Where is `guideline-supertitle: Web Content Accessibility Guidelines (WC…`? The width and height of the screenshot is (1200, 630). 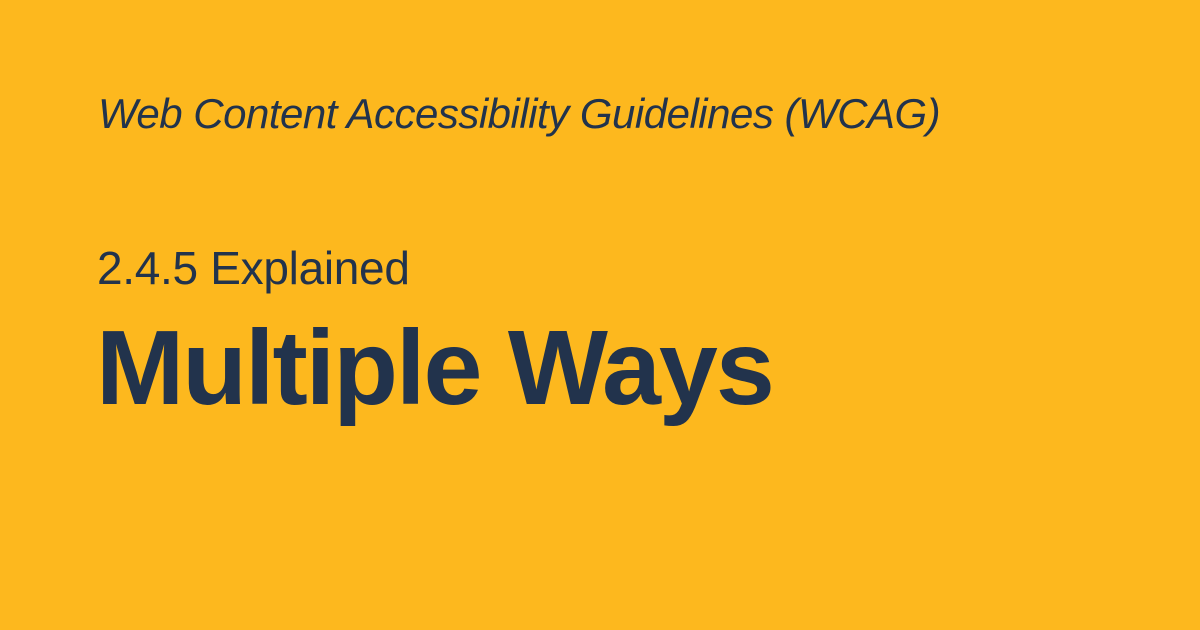 guideline-supertitle: Web Content Accessibility Guidelines (WC… is located at coordinates (519, 113).